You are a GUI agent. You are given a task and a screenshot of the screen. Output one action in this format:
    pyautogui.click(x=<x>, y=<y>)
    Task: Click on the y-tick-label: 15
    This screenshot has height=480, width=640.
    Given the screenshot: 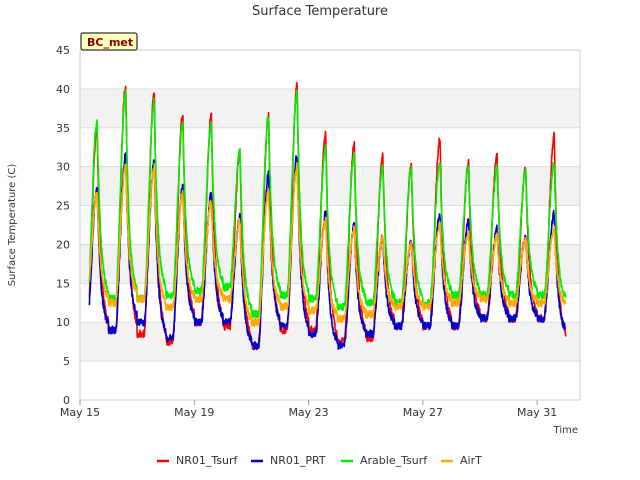 What is the action you would take?
    pyautogui.click(x=63, y=283)
    